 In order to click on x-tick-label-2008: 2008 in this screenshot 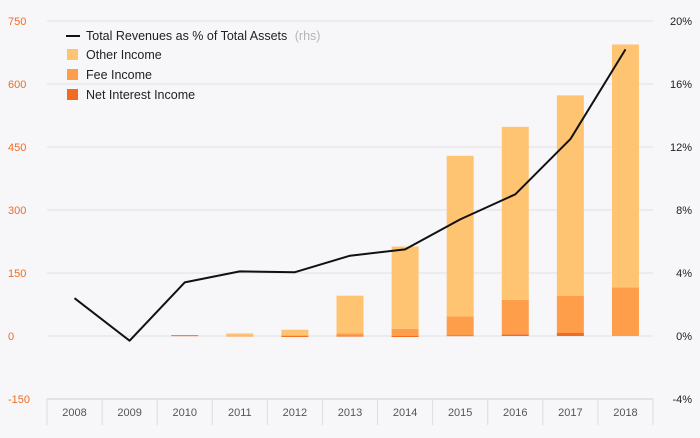, I will do `click(74, 413)`.